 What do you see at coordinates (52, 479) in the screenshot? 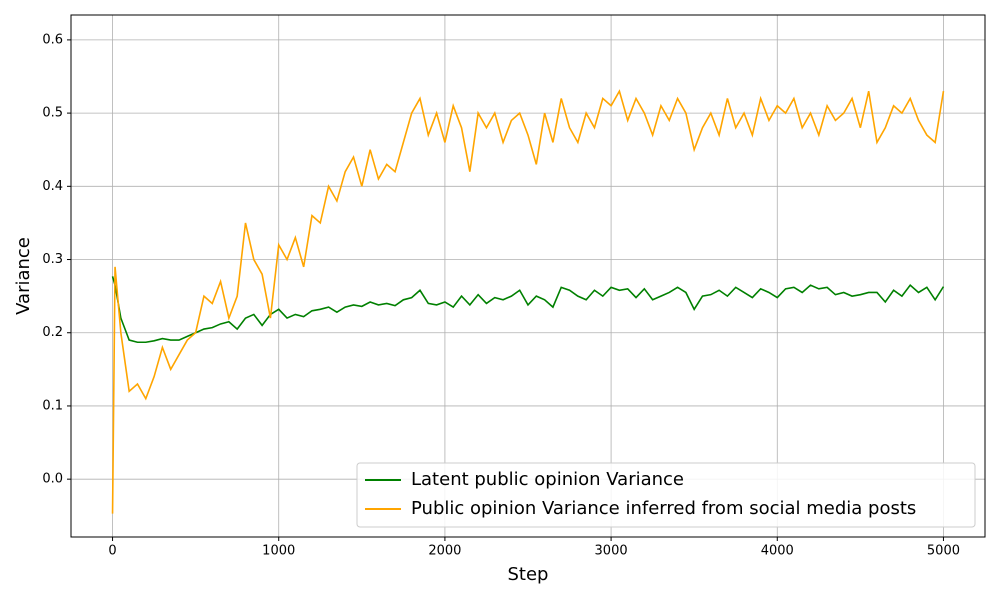
I see `y-tick-label: 0.0` at bounding box center [52, 479].